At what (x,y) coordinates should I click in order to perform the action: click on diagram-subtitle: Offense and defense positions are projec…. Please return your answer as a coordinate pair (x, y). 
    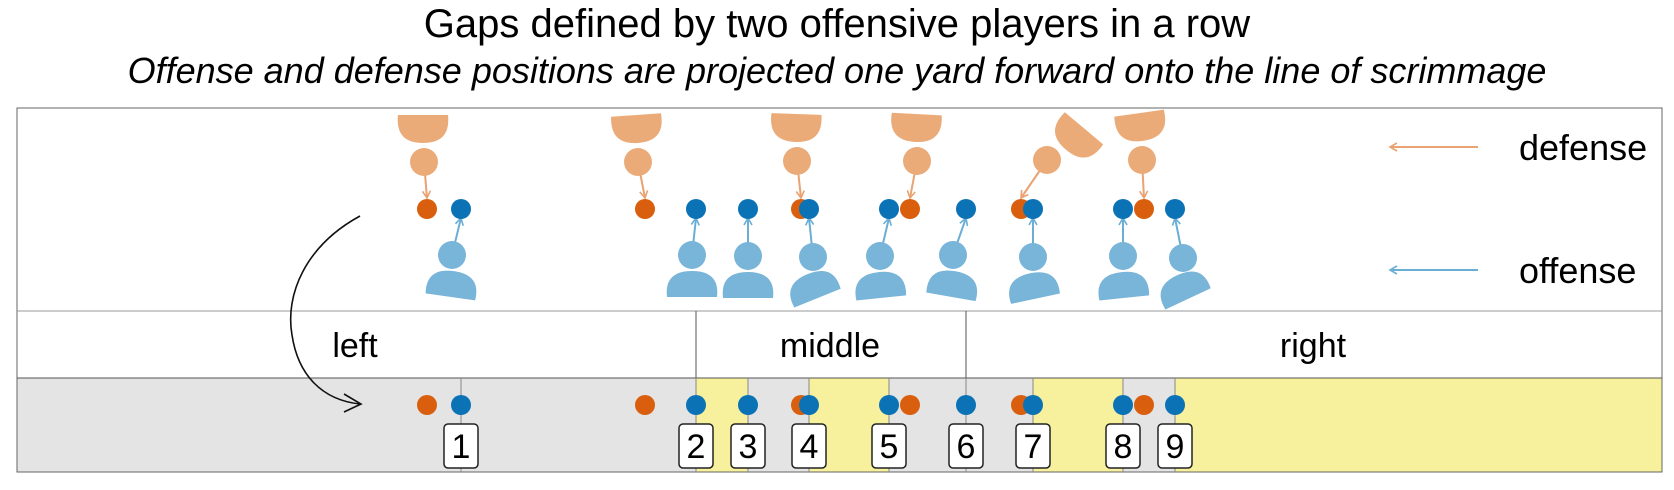
    Looking at the image, I should click on (837, 70).